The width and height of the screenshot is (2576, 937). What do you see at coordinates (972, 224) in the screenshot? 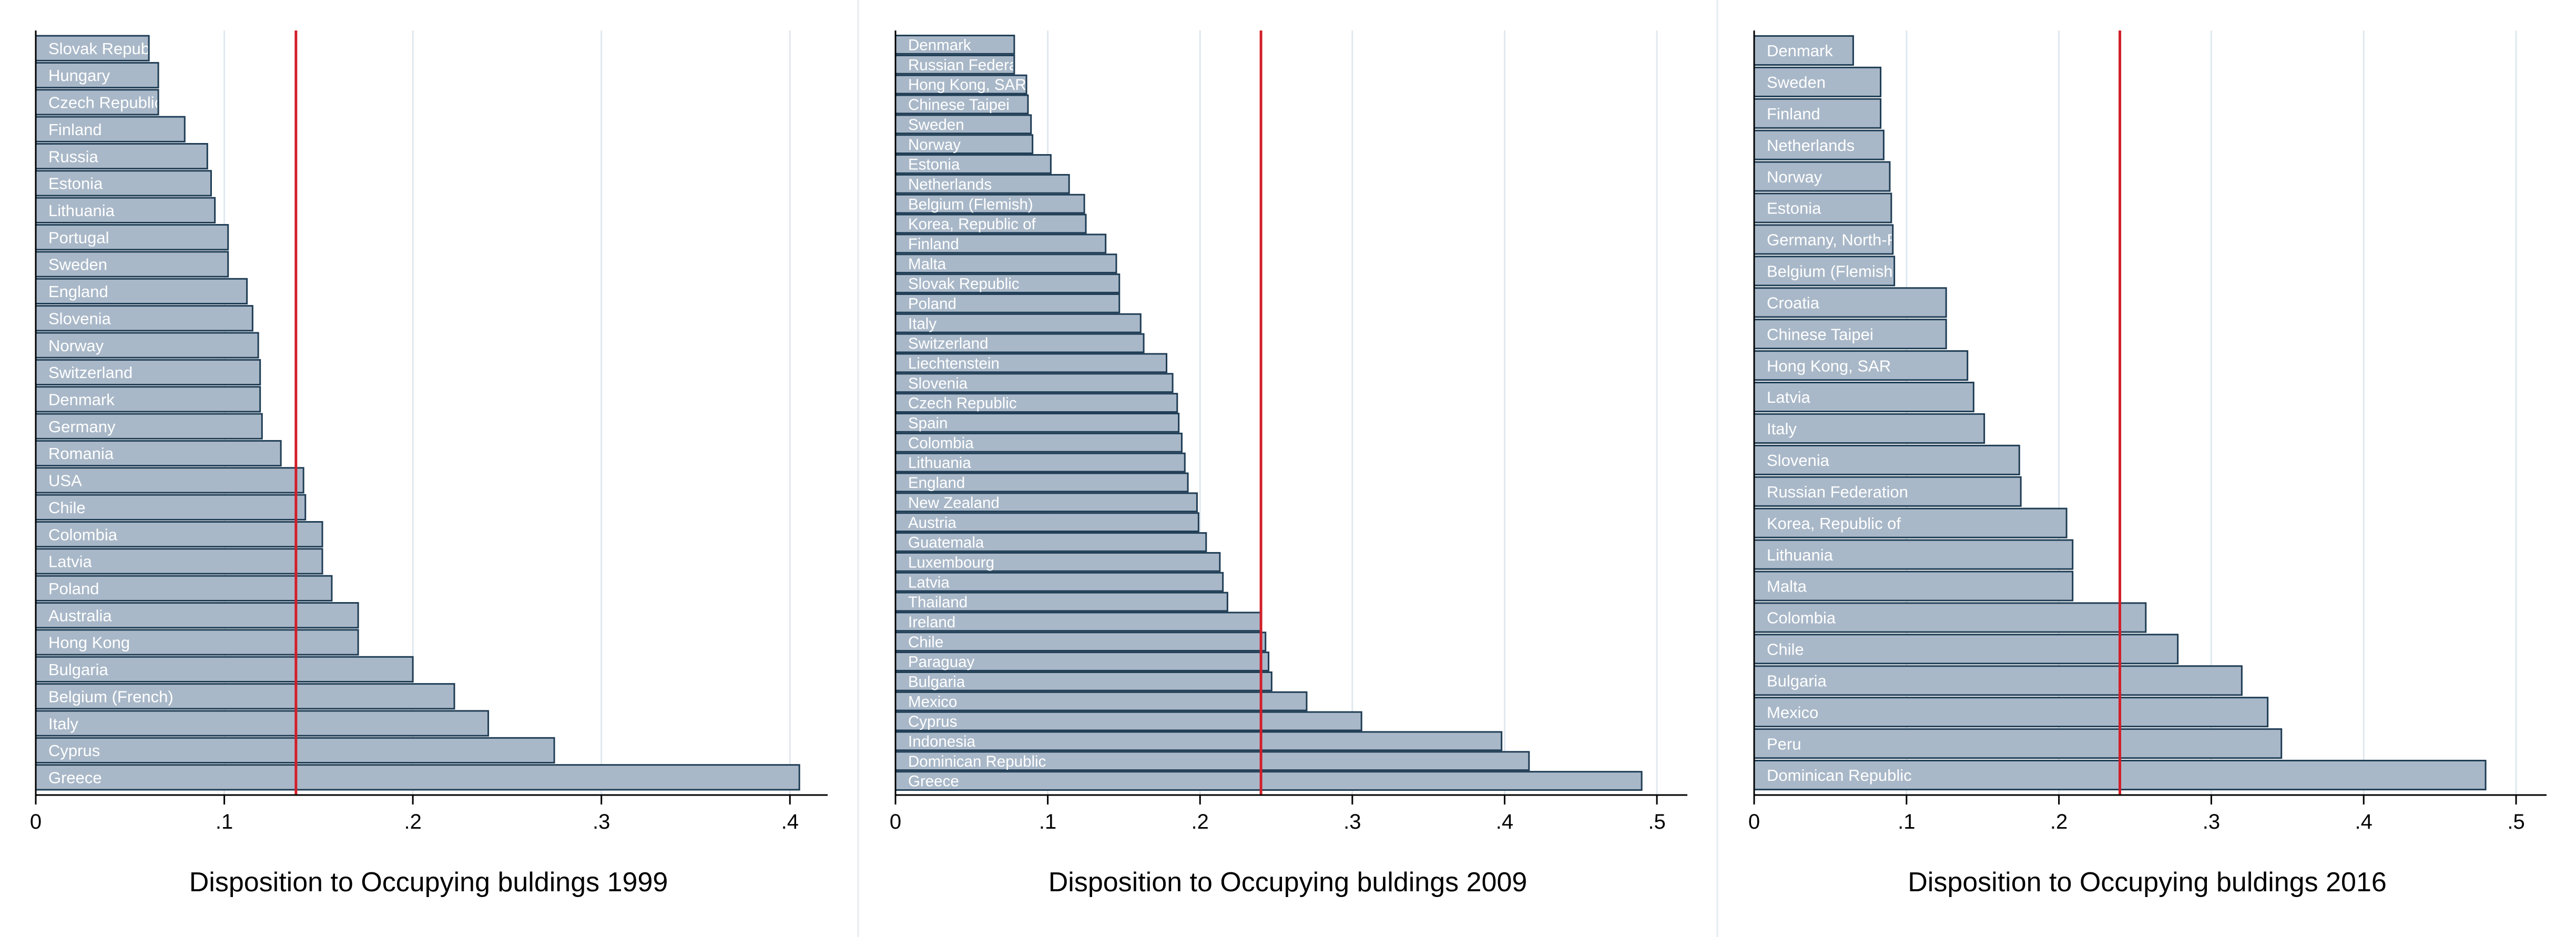
I see `bar-label-korea-republic-of: Korea, Republic of` at bounding box center [972, 224].